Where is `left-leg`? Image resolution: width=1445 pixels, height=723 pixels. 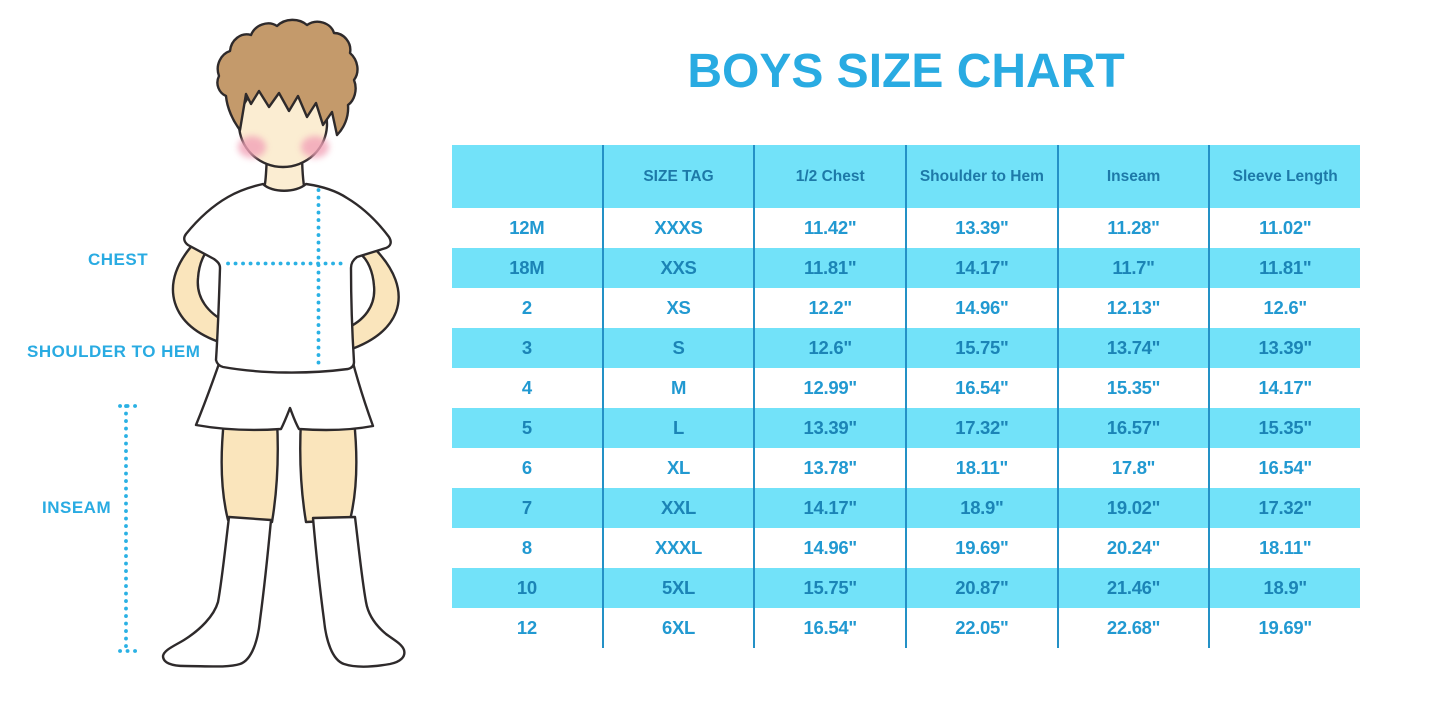
left-leg is located at coordinates (249, 471).